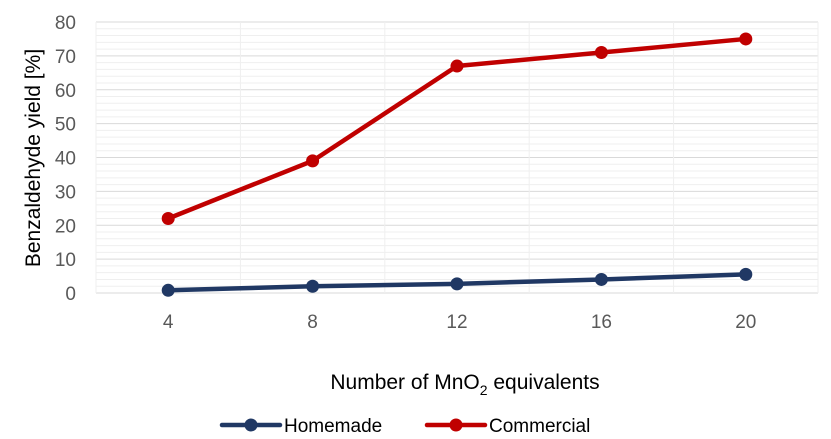 The width and height of the screenshot is (831, 439). What do you see at coordinates (65, 23) in the screenshot?
I see `y-tick-label: 80` at bounding box center [65, 23].